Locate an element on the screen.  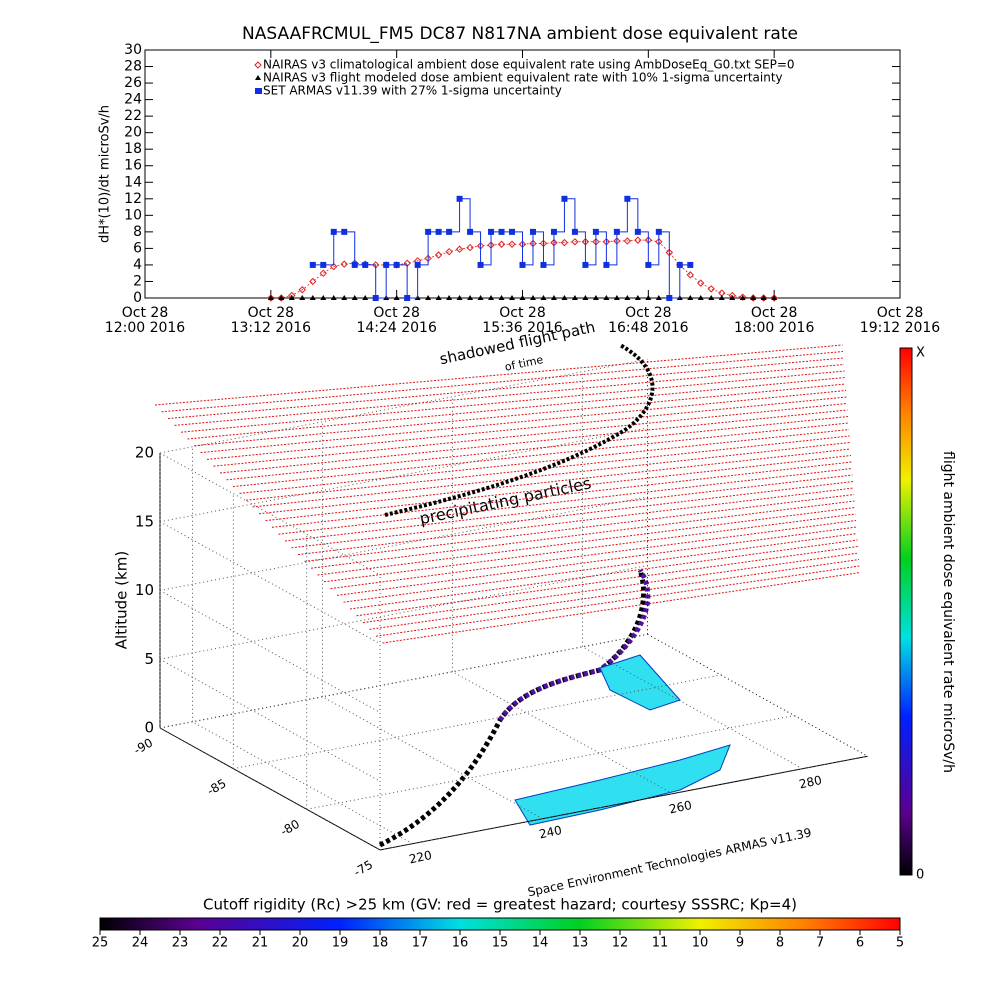
y-axis-label: dH*(10)/dt microSv/h is located at coordinates (105, 174).